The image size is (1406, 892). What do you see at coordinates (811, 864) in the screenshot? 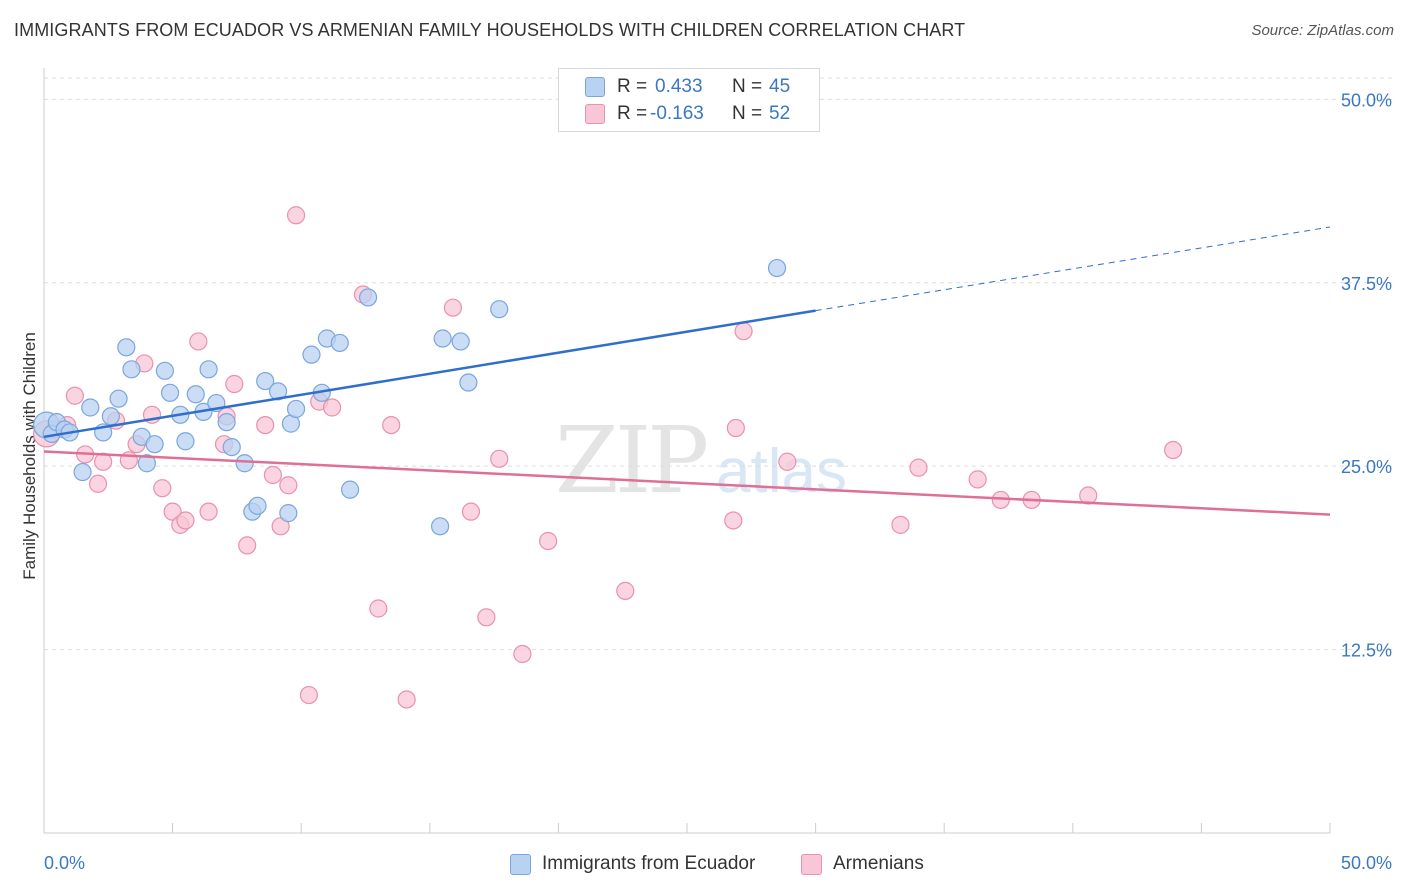
I see `armenians-legend-swatch` at bounding box center [811, 864].